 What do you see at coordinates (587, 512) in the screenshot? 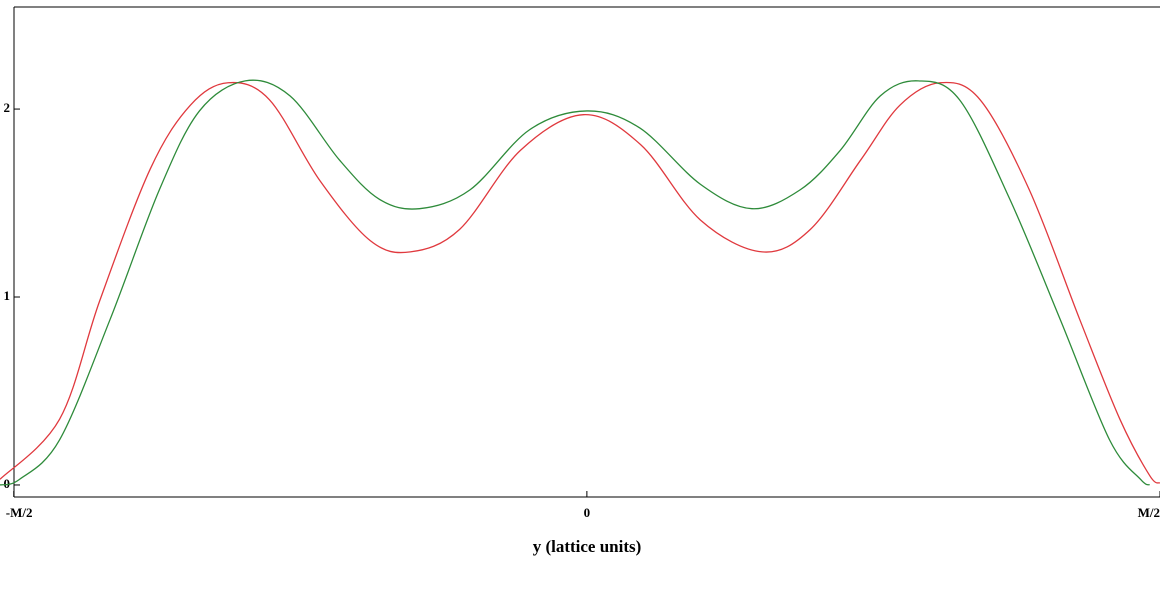
I see `x-tick-label: 0` at bounding box center [587, 512].